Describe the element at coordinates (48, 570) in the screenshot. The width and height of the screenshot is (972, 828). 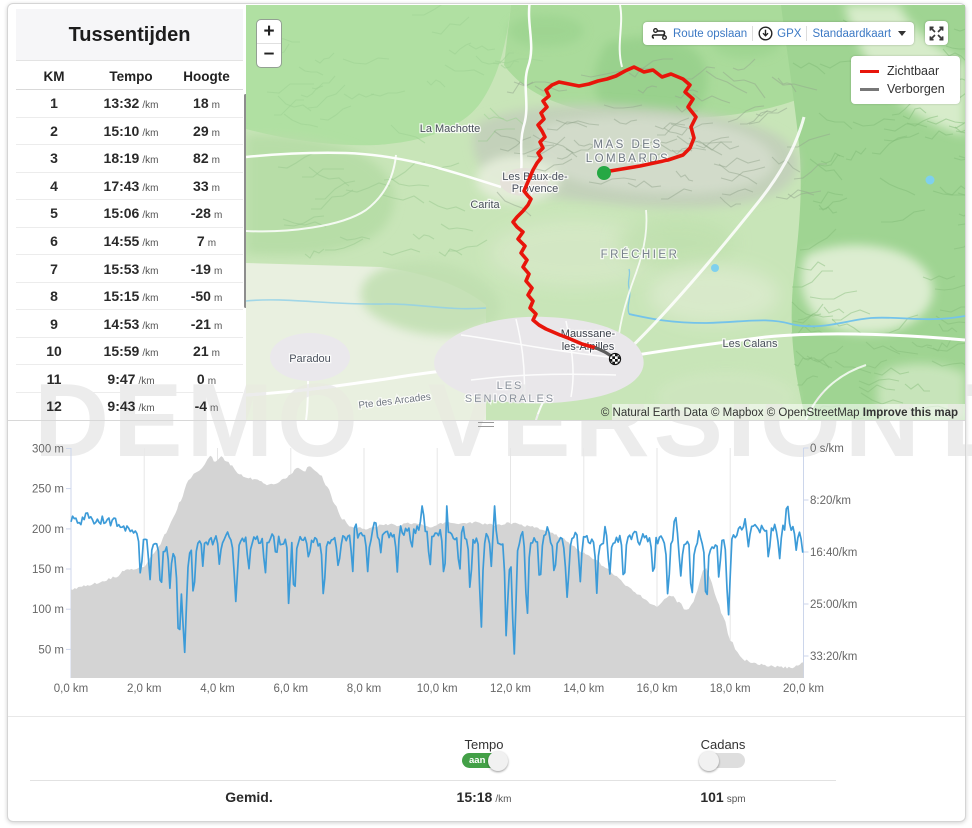
I see `svg-text: 150 m` at that location.